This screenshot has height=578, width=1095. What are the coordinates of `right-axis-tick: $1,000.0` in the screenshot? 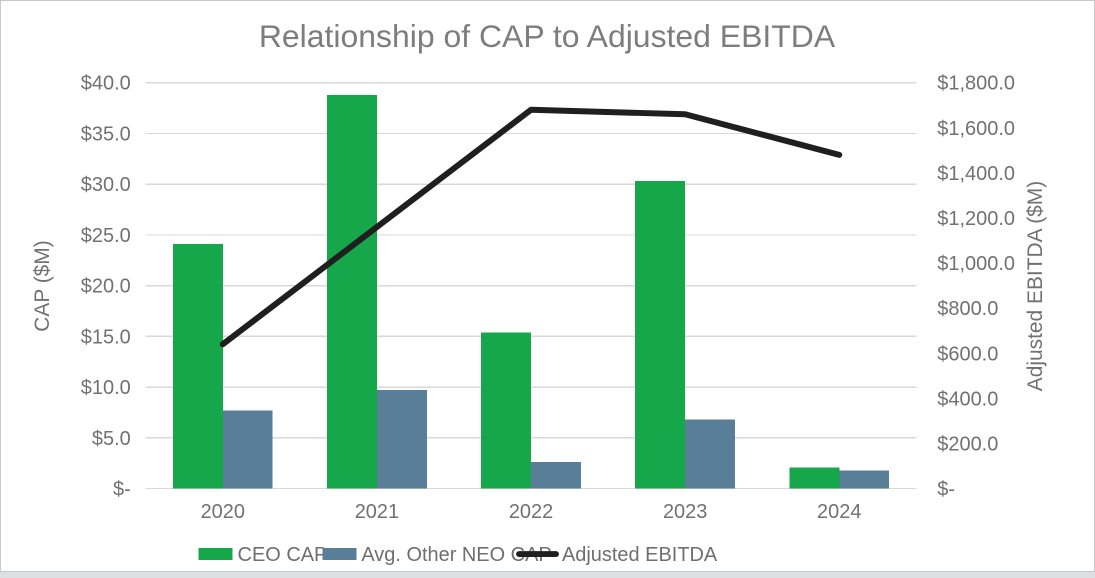 It's located at (976, 264).